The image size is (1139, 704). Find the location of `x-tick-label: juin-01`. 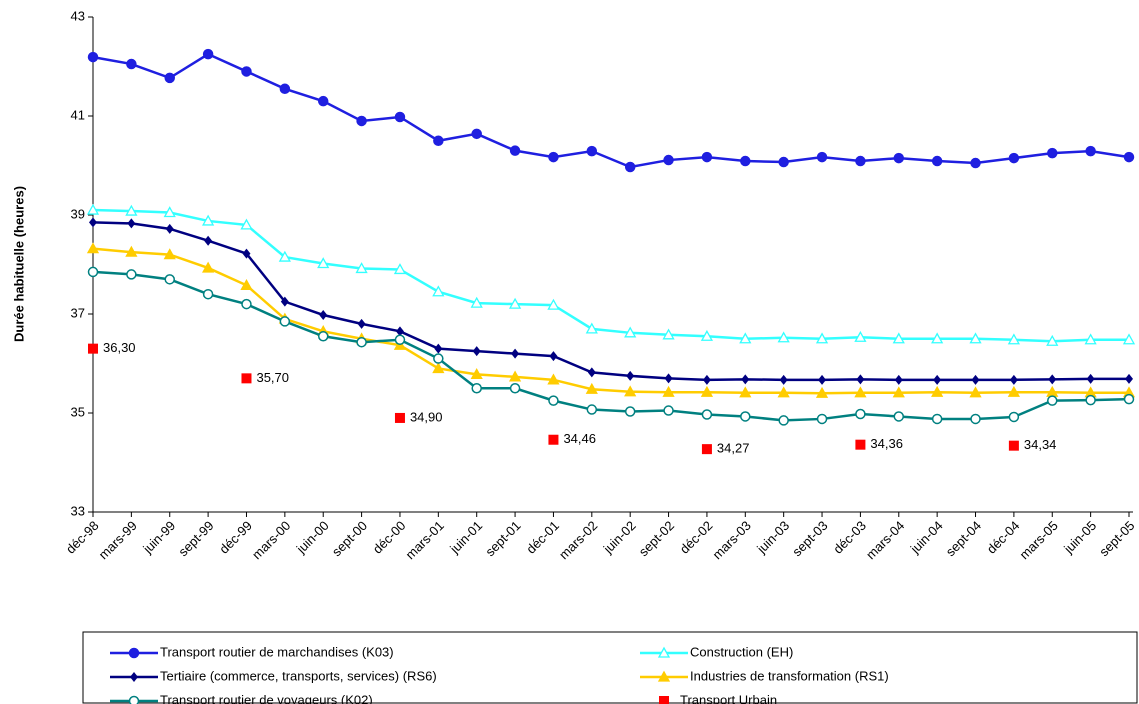

x-tick-label: juin-01 is located at coordinates (465, 537).